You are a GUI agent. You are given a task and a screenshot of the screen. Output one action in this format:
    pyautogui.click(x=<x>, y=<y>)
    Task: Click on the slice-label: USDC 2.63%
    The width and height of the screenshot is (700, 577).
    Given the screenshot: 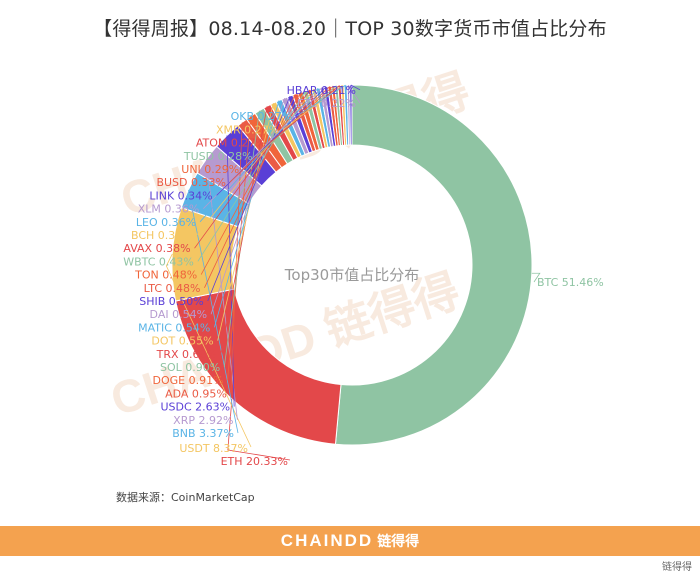 What is the action you would take?
    pyautogui.click(x=196, y=407)
    